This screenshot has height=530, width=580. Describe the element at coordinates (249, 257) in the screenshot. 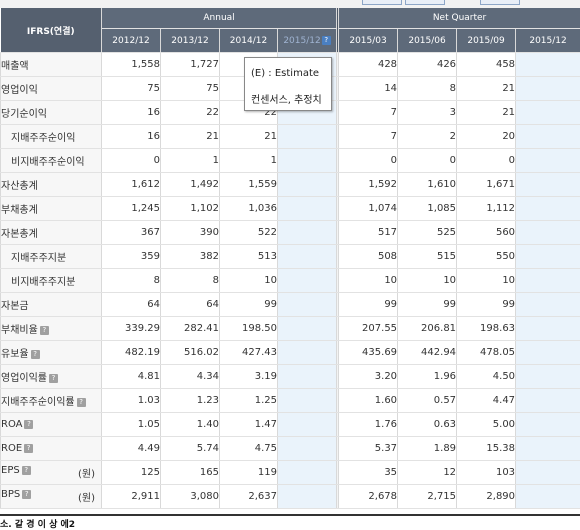

I see `annual-value-cell: 513` at that location.